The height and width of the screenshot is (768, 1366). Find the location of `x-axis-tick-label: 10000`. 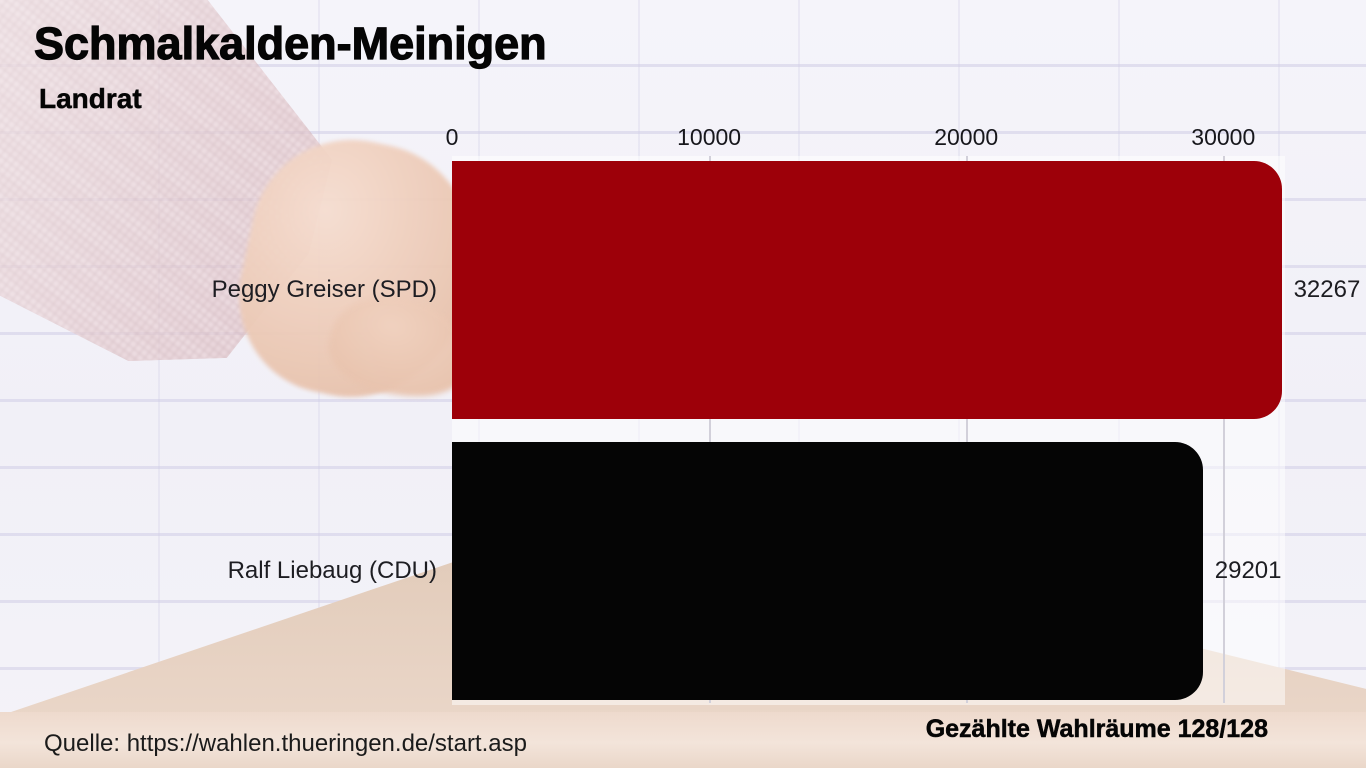

x-axis-tick-label: 10000 is located at coordinates (709, 137).